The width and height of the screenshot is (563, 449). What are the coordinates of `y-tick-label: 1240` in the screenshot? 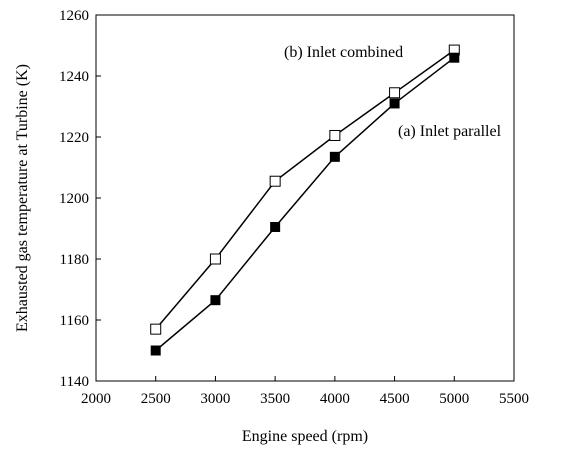 It's located at (74, 77).